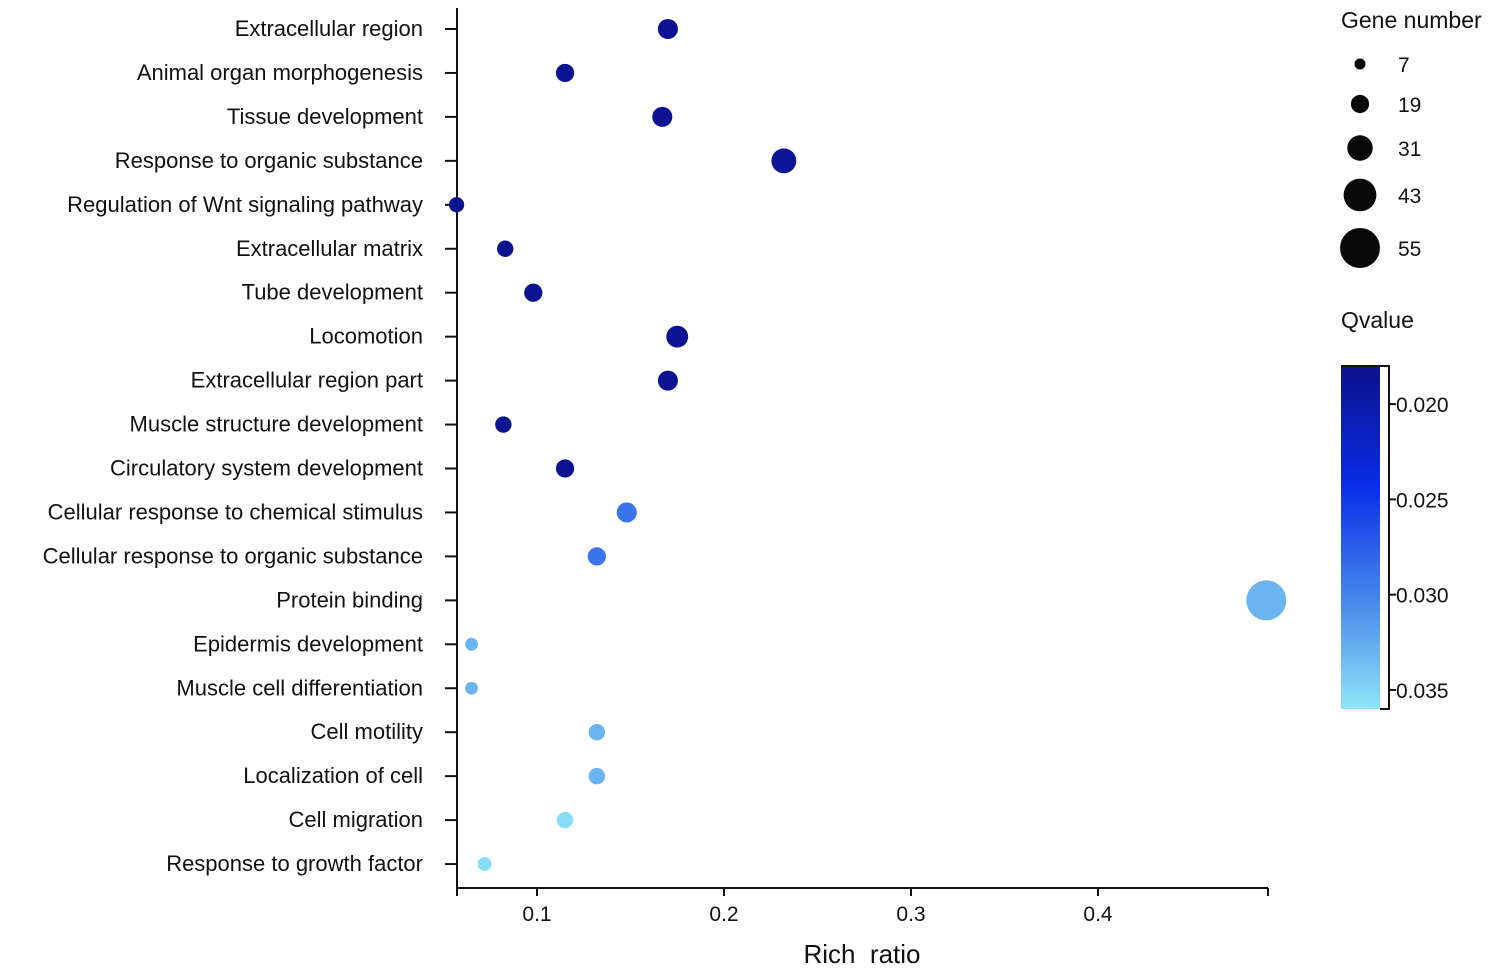 Image resolution: width=1500 pixels, height=978 pixels. I want to click on category-label: Circulatory system development, so click(266, 468).